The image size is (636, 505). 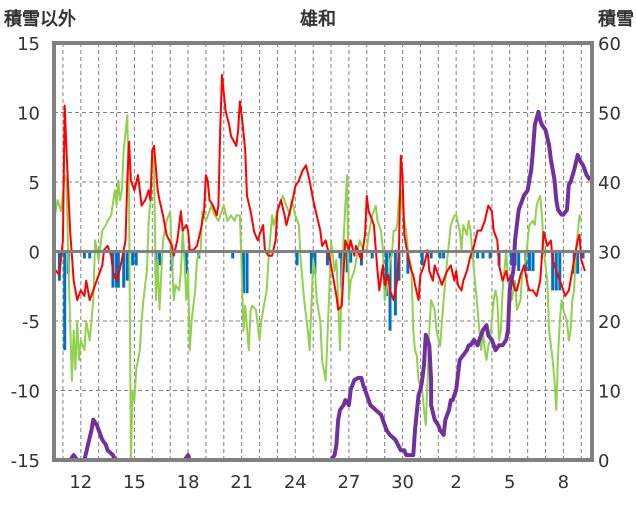 What do you see at coordinates (609, 392) in the screenshot?
I see `right-tick-label: 10` at bounding box center [609, 392].